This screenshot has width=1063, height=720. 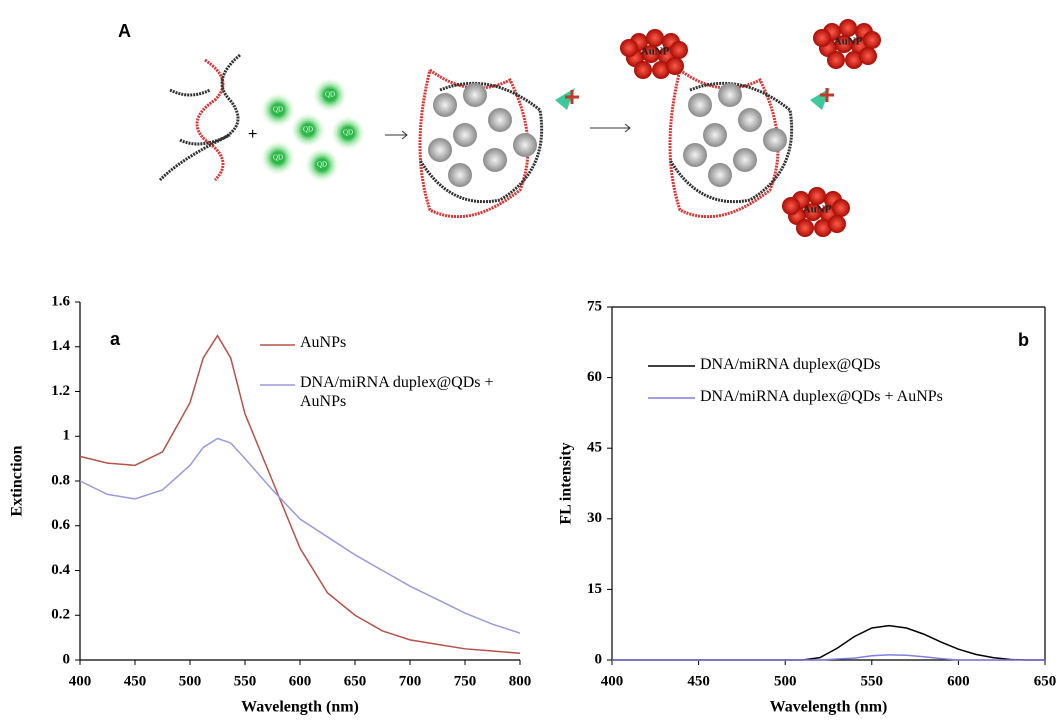 What do you see at coordinates (410, 681) in the screenshot?
I see `x-tick-label: 700` at bounding box center [410, 681].